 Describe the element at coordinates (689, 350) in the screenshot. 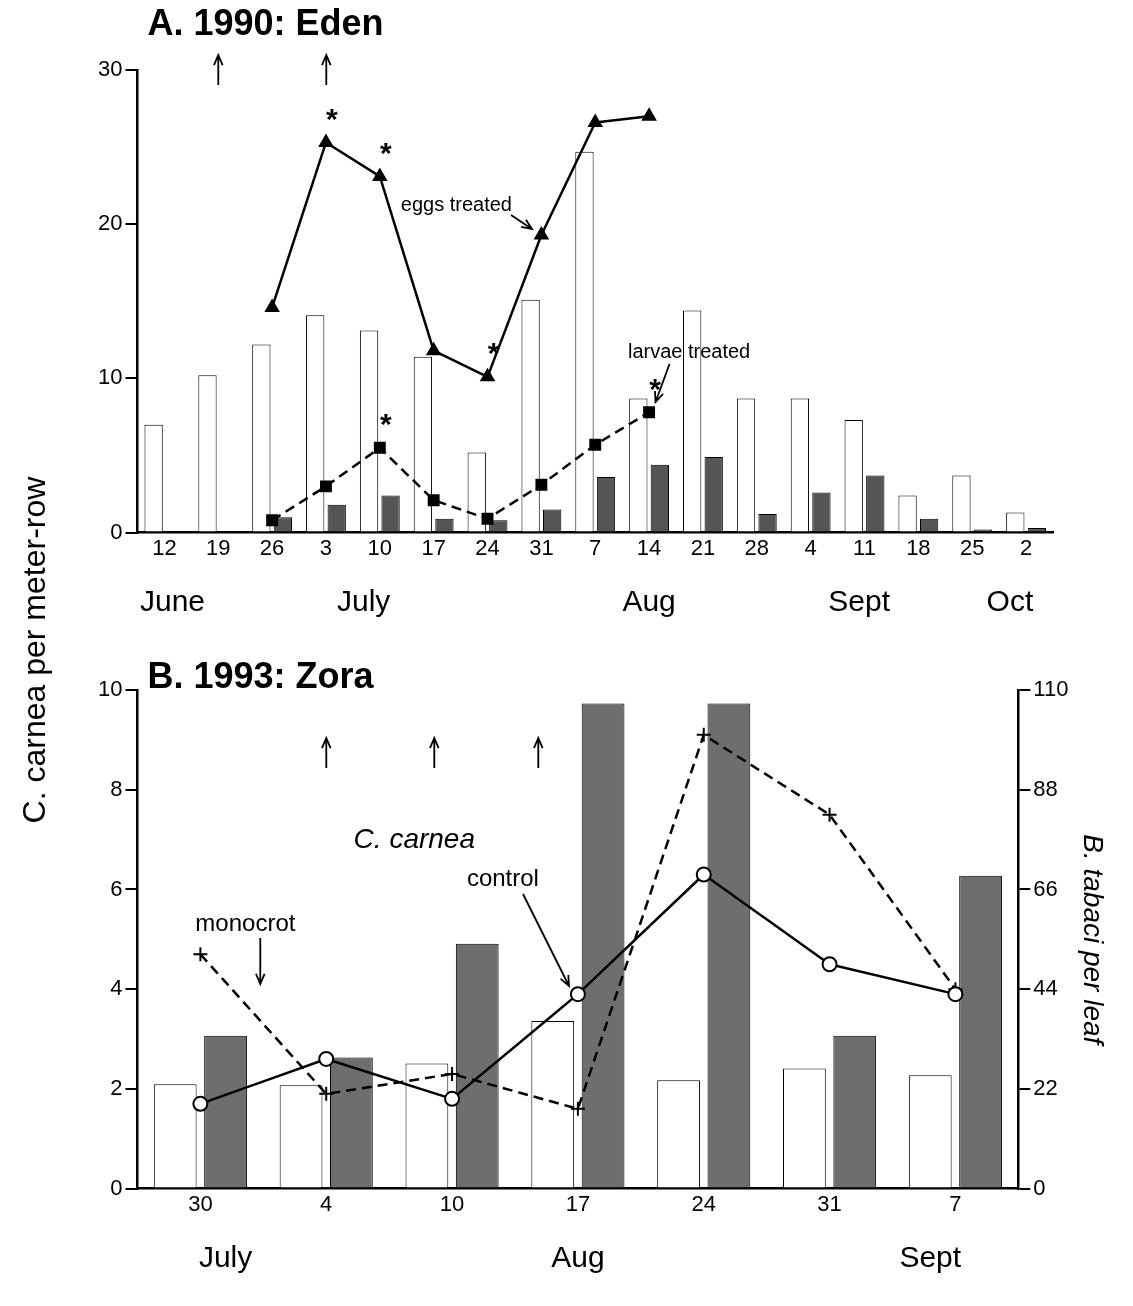

I see `text: larvae treated` at that location.